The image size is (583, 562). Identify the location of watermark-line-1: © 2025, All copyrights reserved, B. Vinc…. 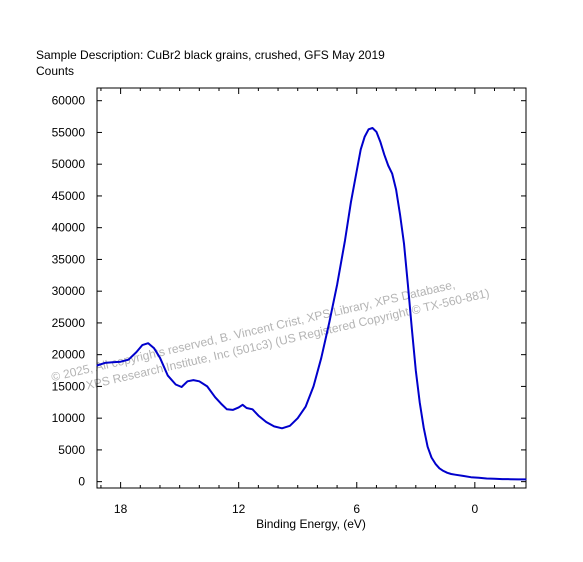
(253, 330).